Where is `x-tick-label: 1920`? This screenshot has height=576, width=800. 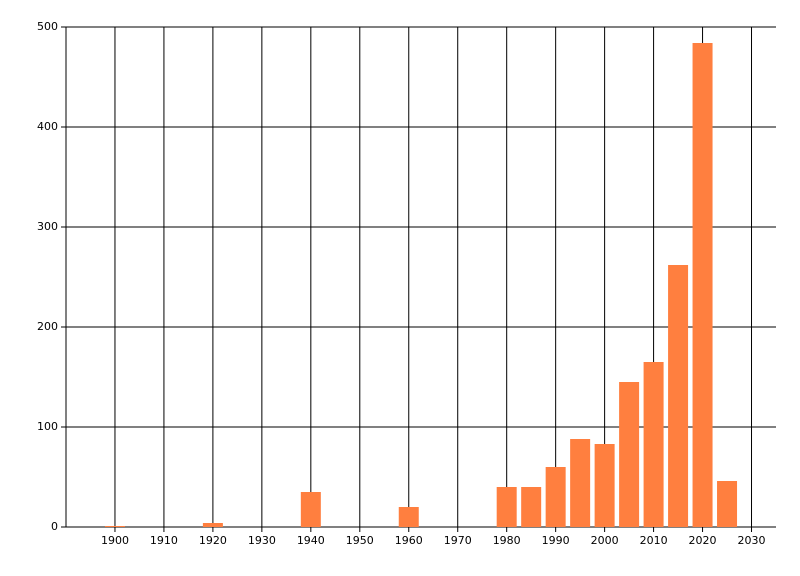 x-tick-label: 1920 is located at coordinates (213, 540).